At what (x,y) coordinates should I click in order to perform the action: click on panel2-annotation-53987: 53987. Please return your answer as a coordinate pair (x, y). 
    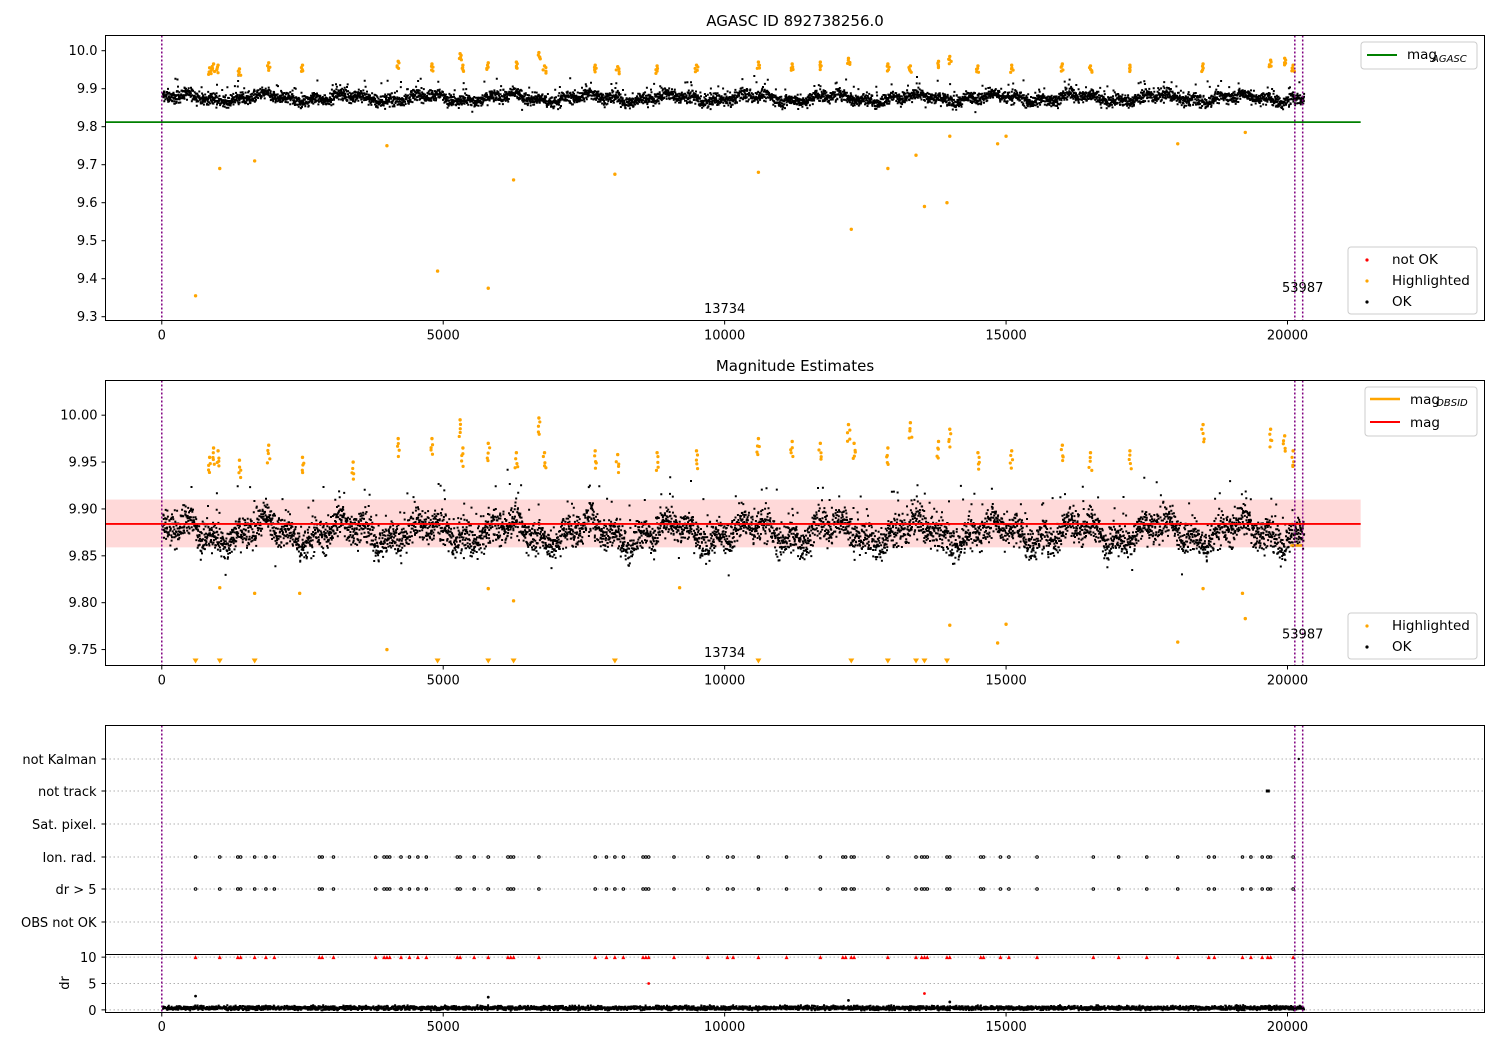
    Looking at the image, I should click on (1302, 634).